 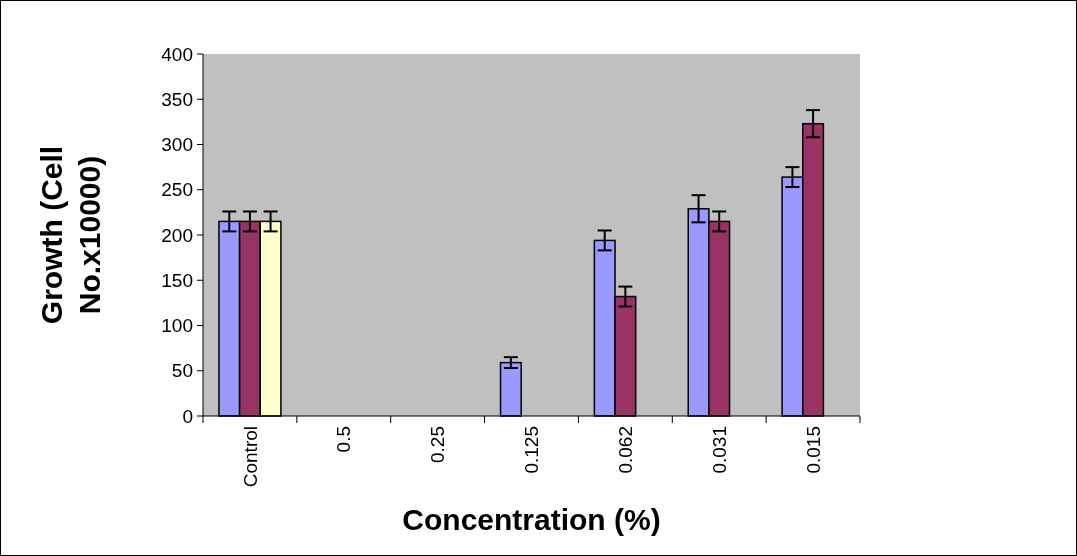 I want to click on x-tick-label: 0.5, so click(x=344, y=439).